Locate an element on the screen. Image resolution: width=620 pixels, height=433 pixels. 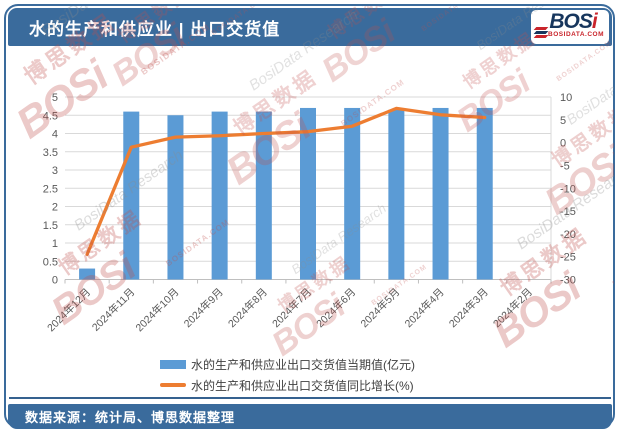
x-axis-category-label: 2024年3月 is located at coordinates (468, 307).